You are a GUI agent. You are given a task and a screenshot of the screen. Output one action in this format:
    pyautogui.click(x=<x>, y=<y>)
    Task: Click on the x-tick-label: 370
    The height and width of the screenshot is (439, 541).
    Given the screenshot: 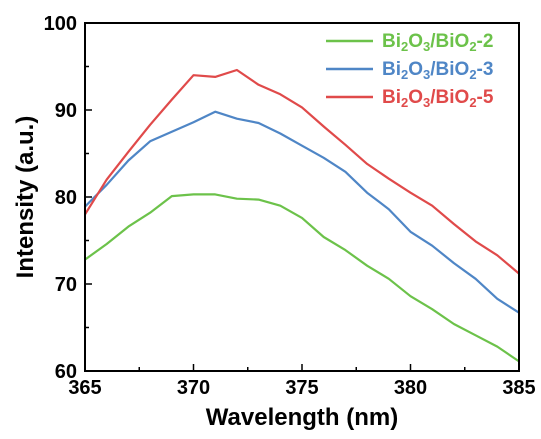 What is the action you would take?
    pyautogui.click(x=193, y=388)
    